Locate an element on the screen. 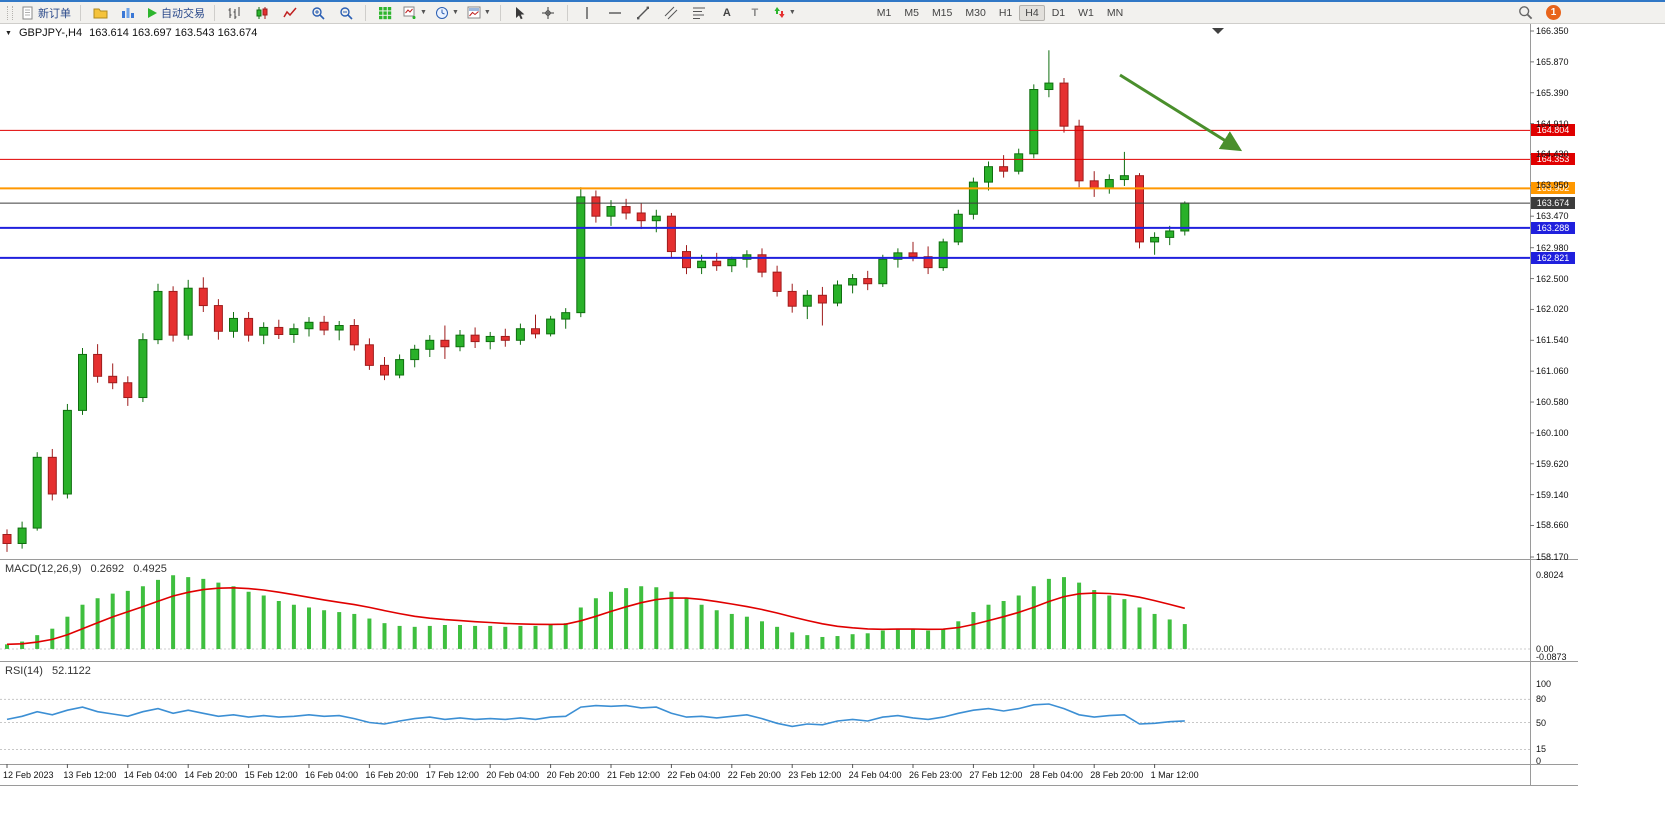 The image size is (1665, 840). one-click-trading-arrow-icon: ▼ is located at coordinates (8, 33).